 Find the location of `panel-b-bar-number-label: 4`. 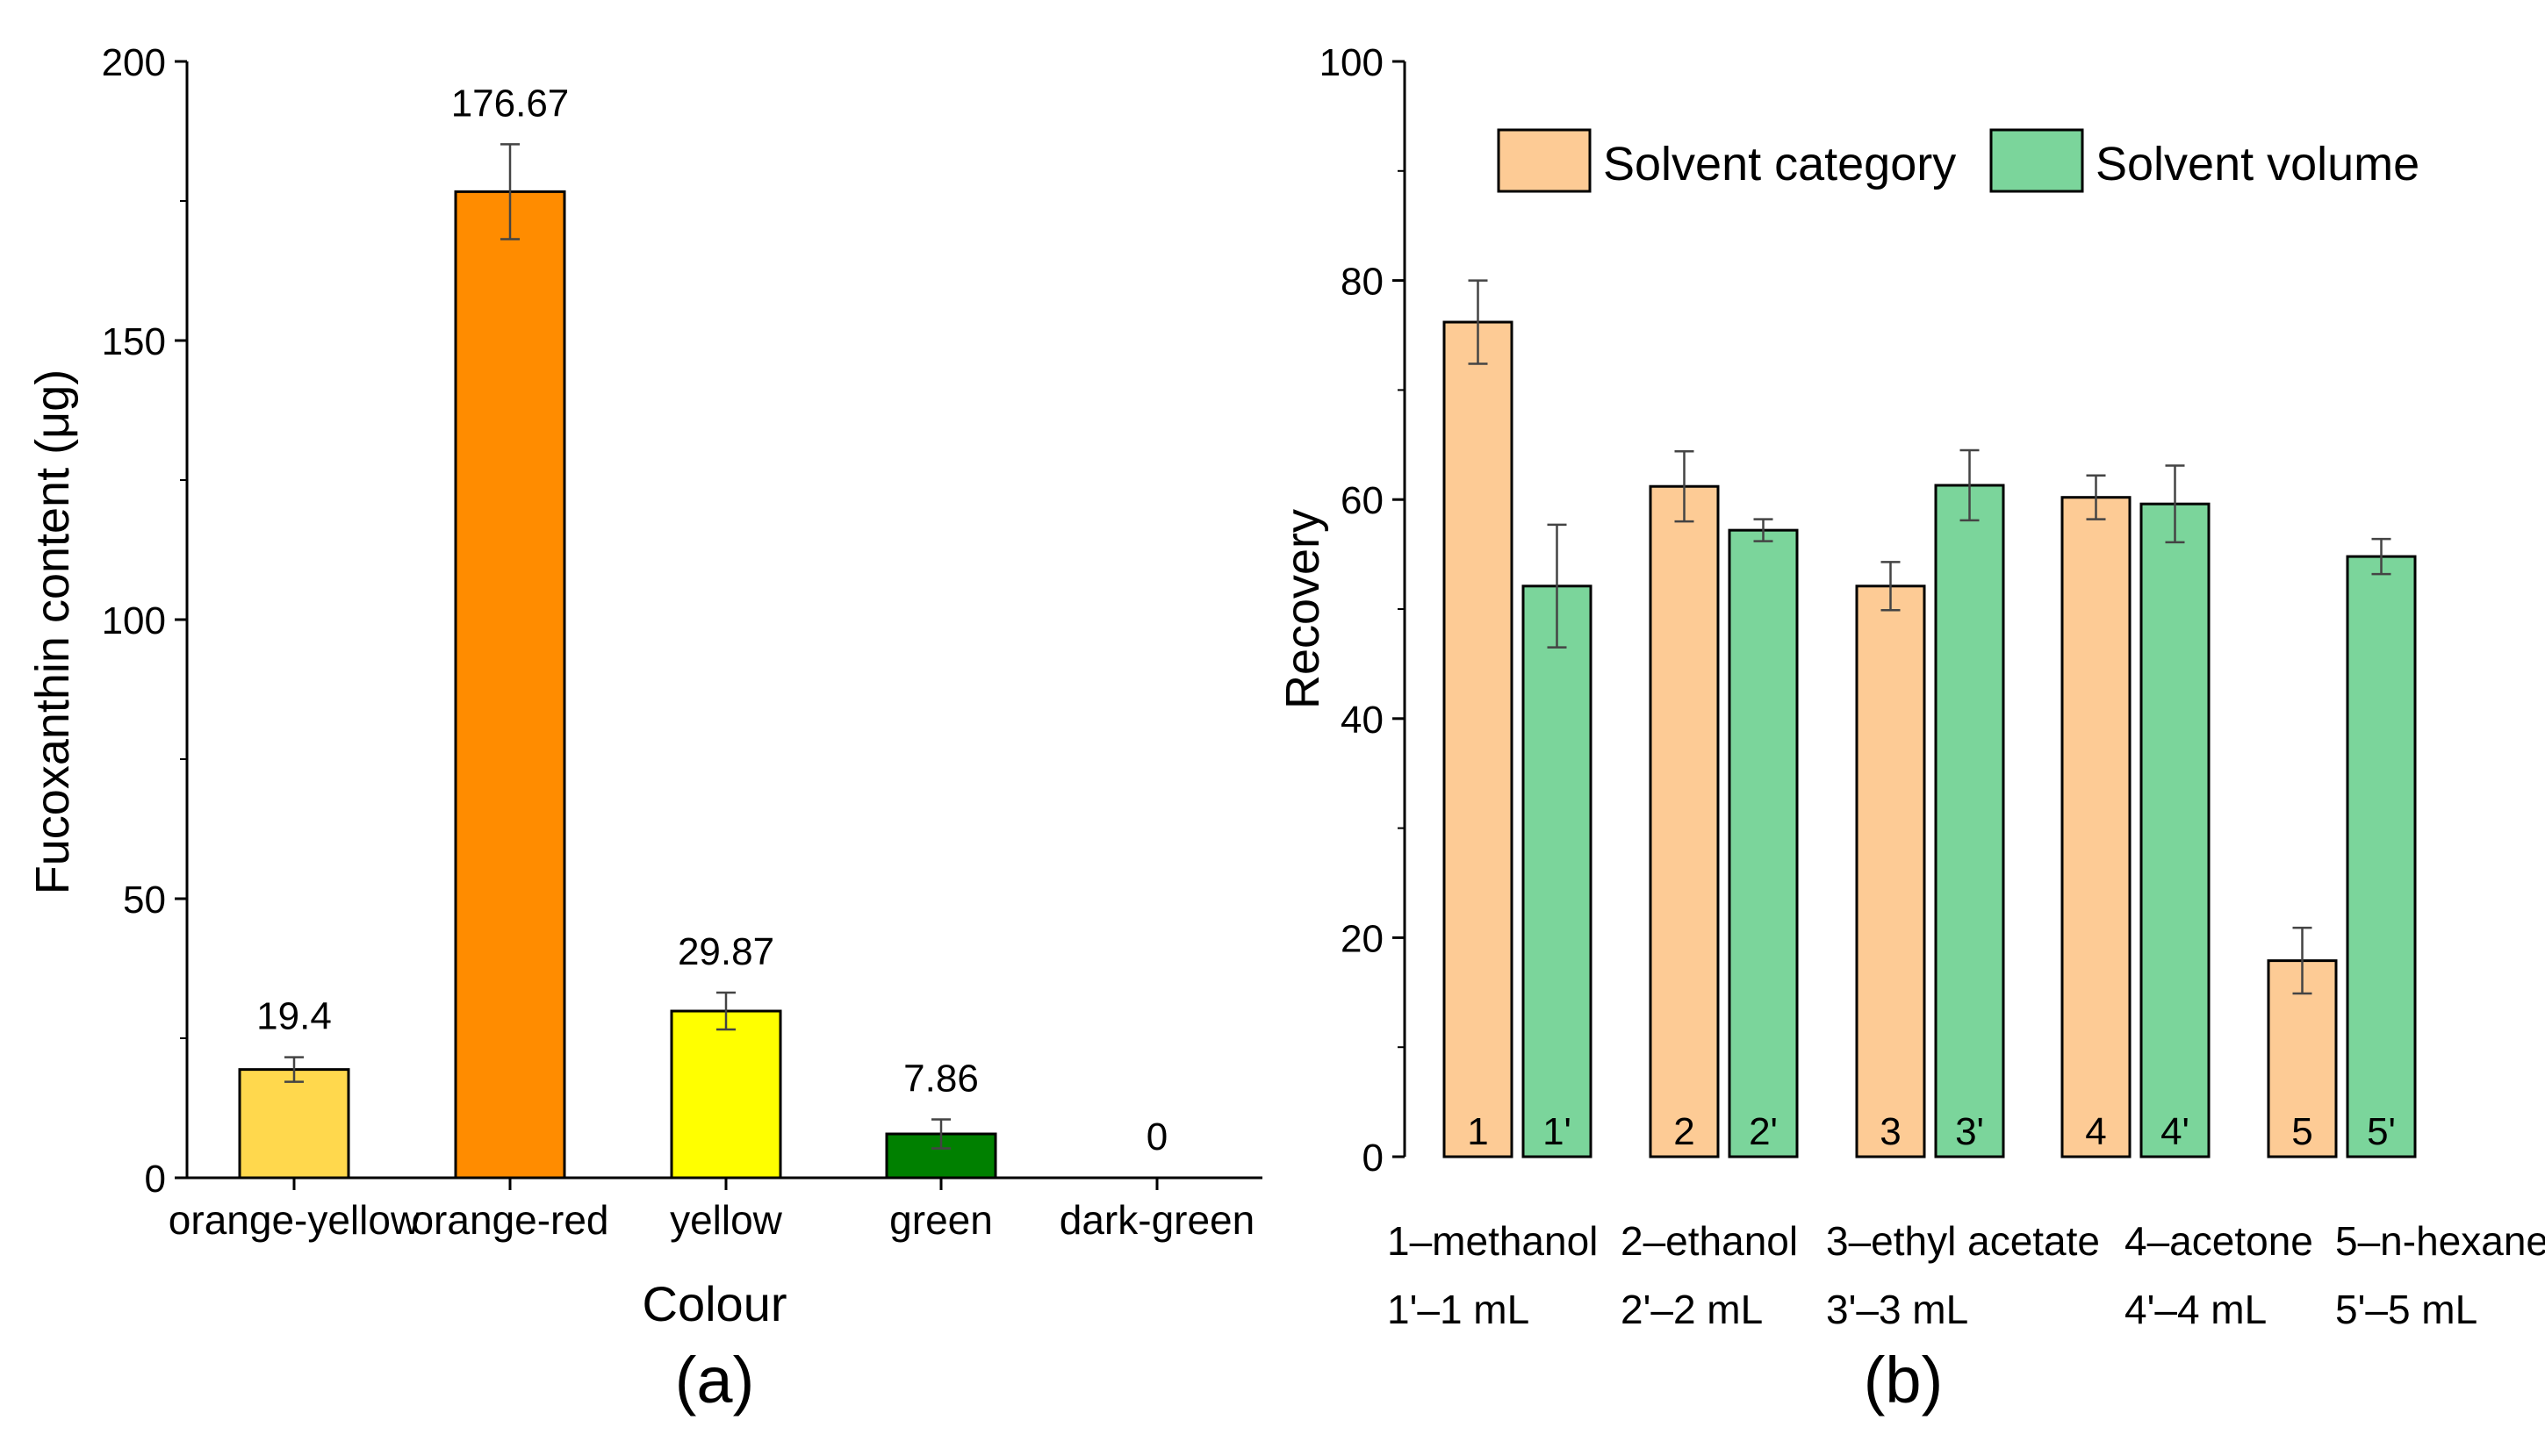

panel-b-bar-number-label: 4 is located at coordinates (2095, 1131).